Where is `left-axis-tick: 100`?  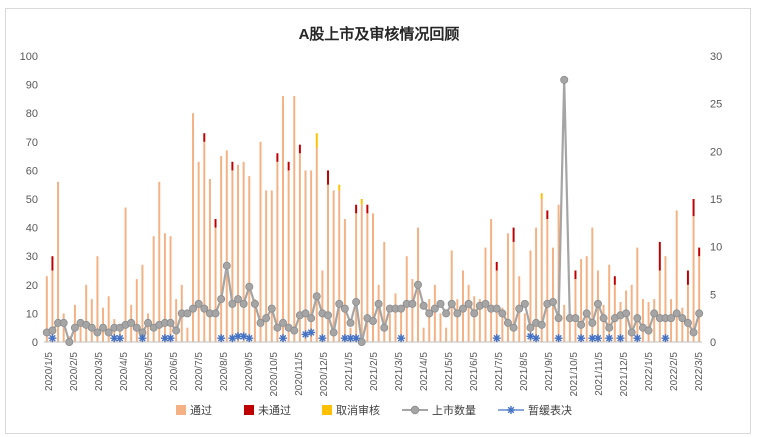
left-axis-tick: 100 is located at coordinates (29, 57).